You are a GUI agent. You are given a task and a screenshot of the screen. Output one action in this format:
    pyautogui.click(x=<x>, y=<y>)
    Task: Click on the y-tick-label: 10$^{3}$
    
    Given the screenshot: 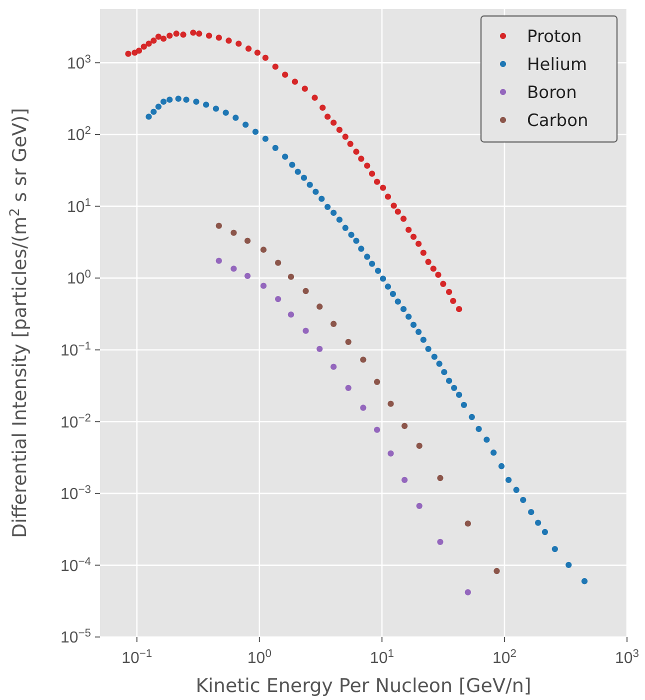 What is the action you would take?
    pyautogui.click(x=78, y=62)
    